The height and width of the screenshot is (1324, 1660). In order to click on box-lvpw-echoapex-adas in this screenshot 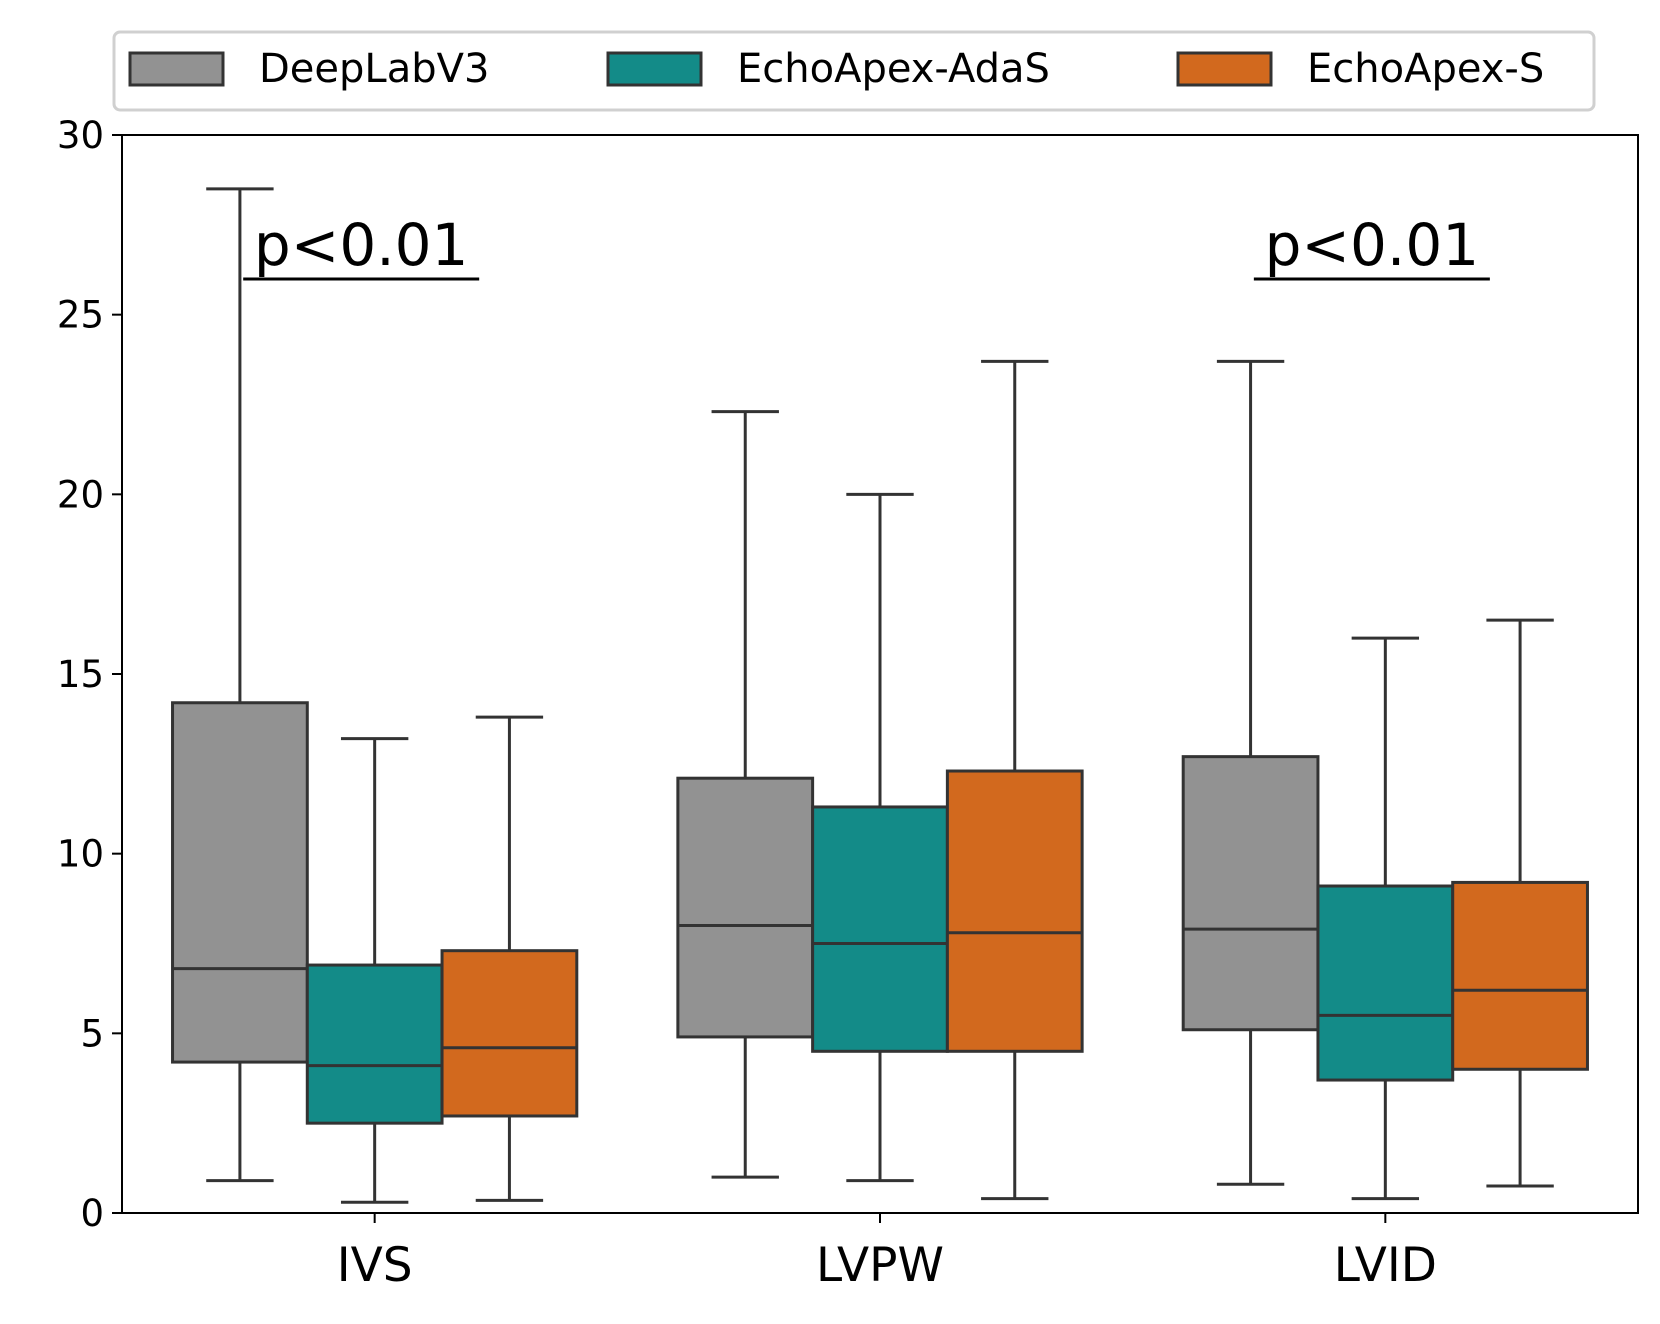, I will do `click(880, 837)`.